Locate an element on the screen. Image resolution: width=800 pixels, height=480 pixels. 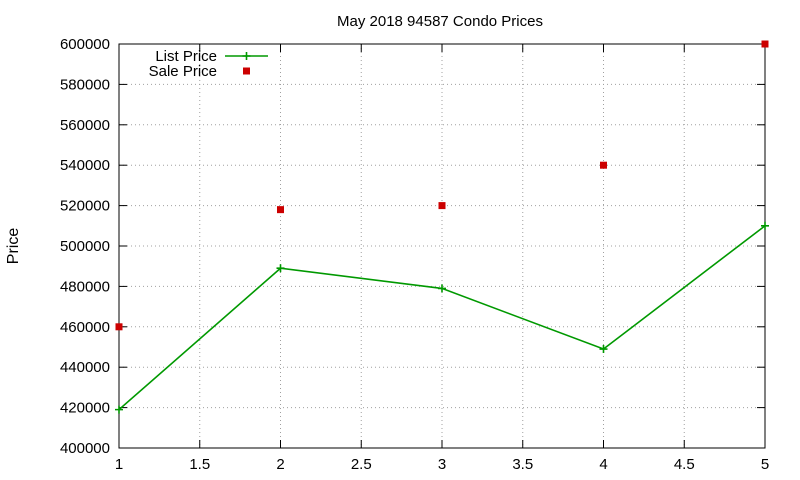
y-axis-label: Price is located at coordinates (13, 246).